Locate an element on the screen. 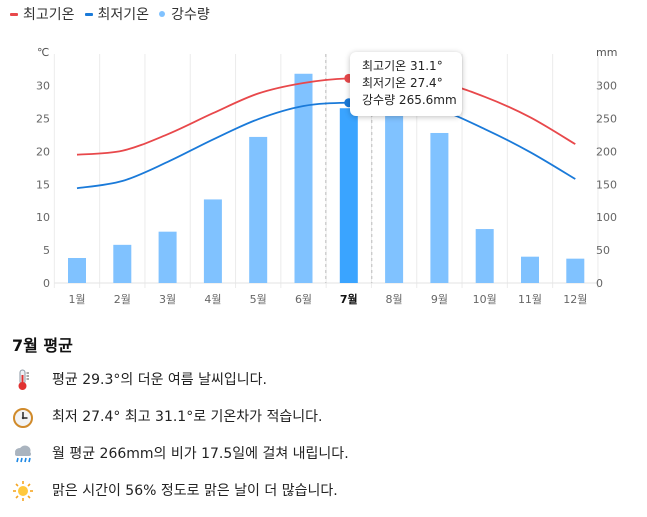  chart-tooltip: 최고기온 31.1° 최저기온 27.4° 강수량 265.6mm is located at coordinates (406, 84).